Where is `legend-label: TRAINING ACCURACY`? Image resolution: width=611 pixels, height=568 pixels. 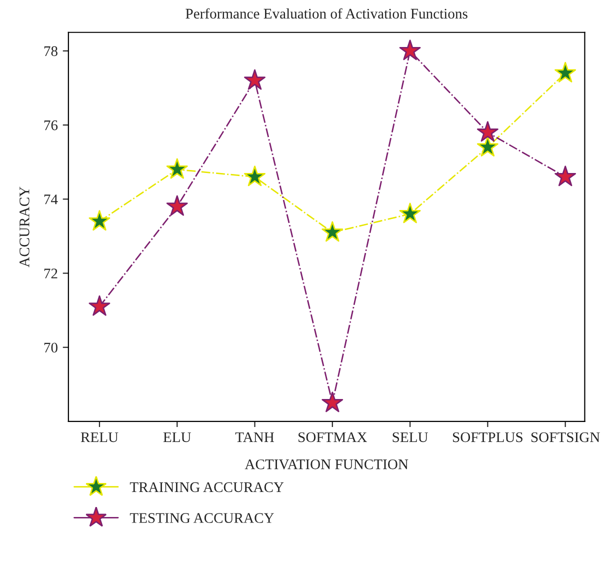 legend-label: TRAINING ACCURACY is located at coordinates (207, 487).